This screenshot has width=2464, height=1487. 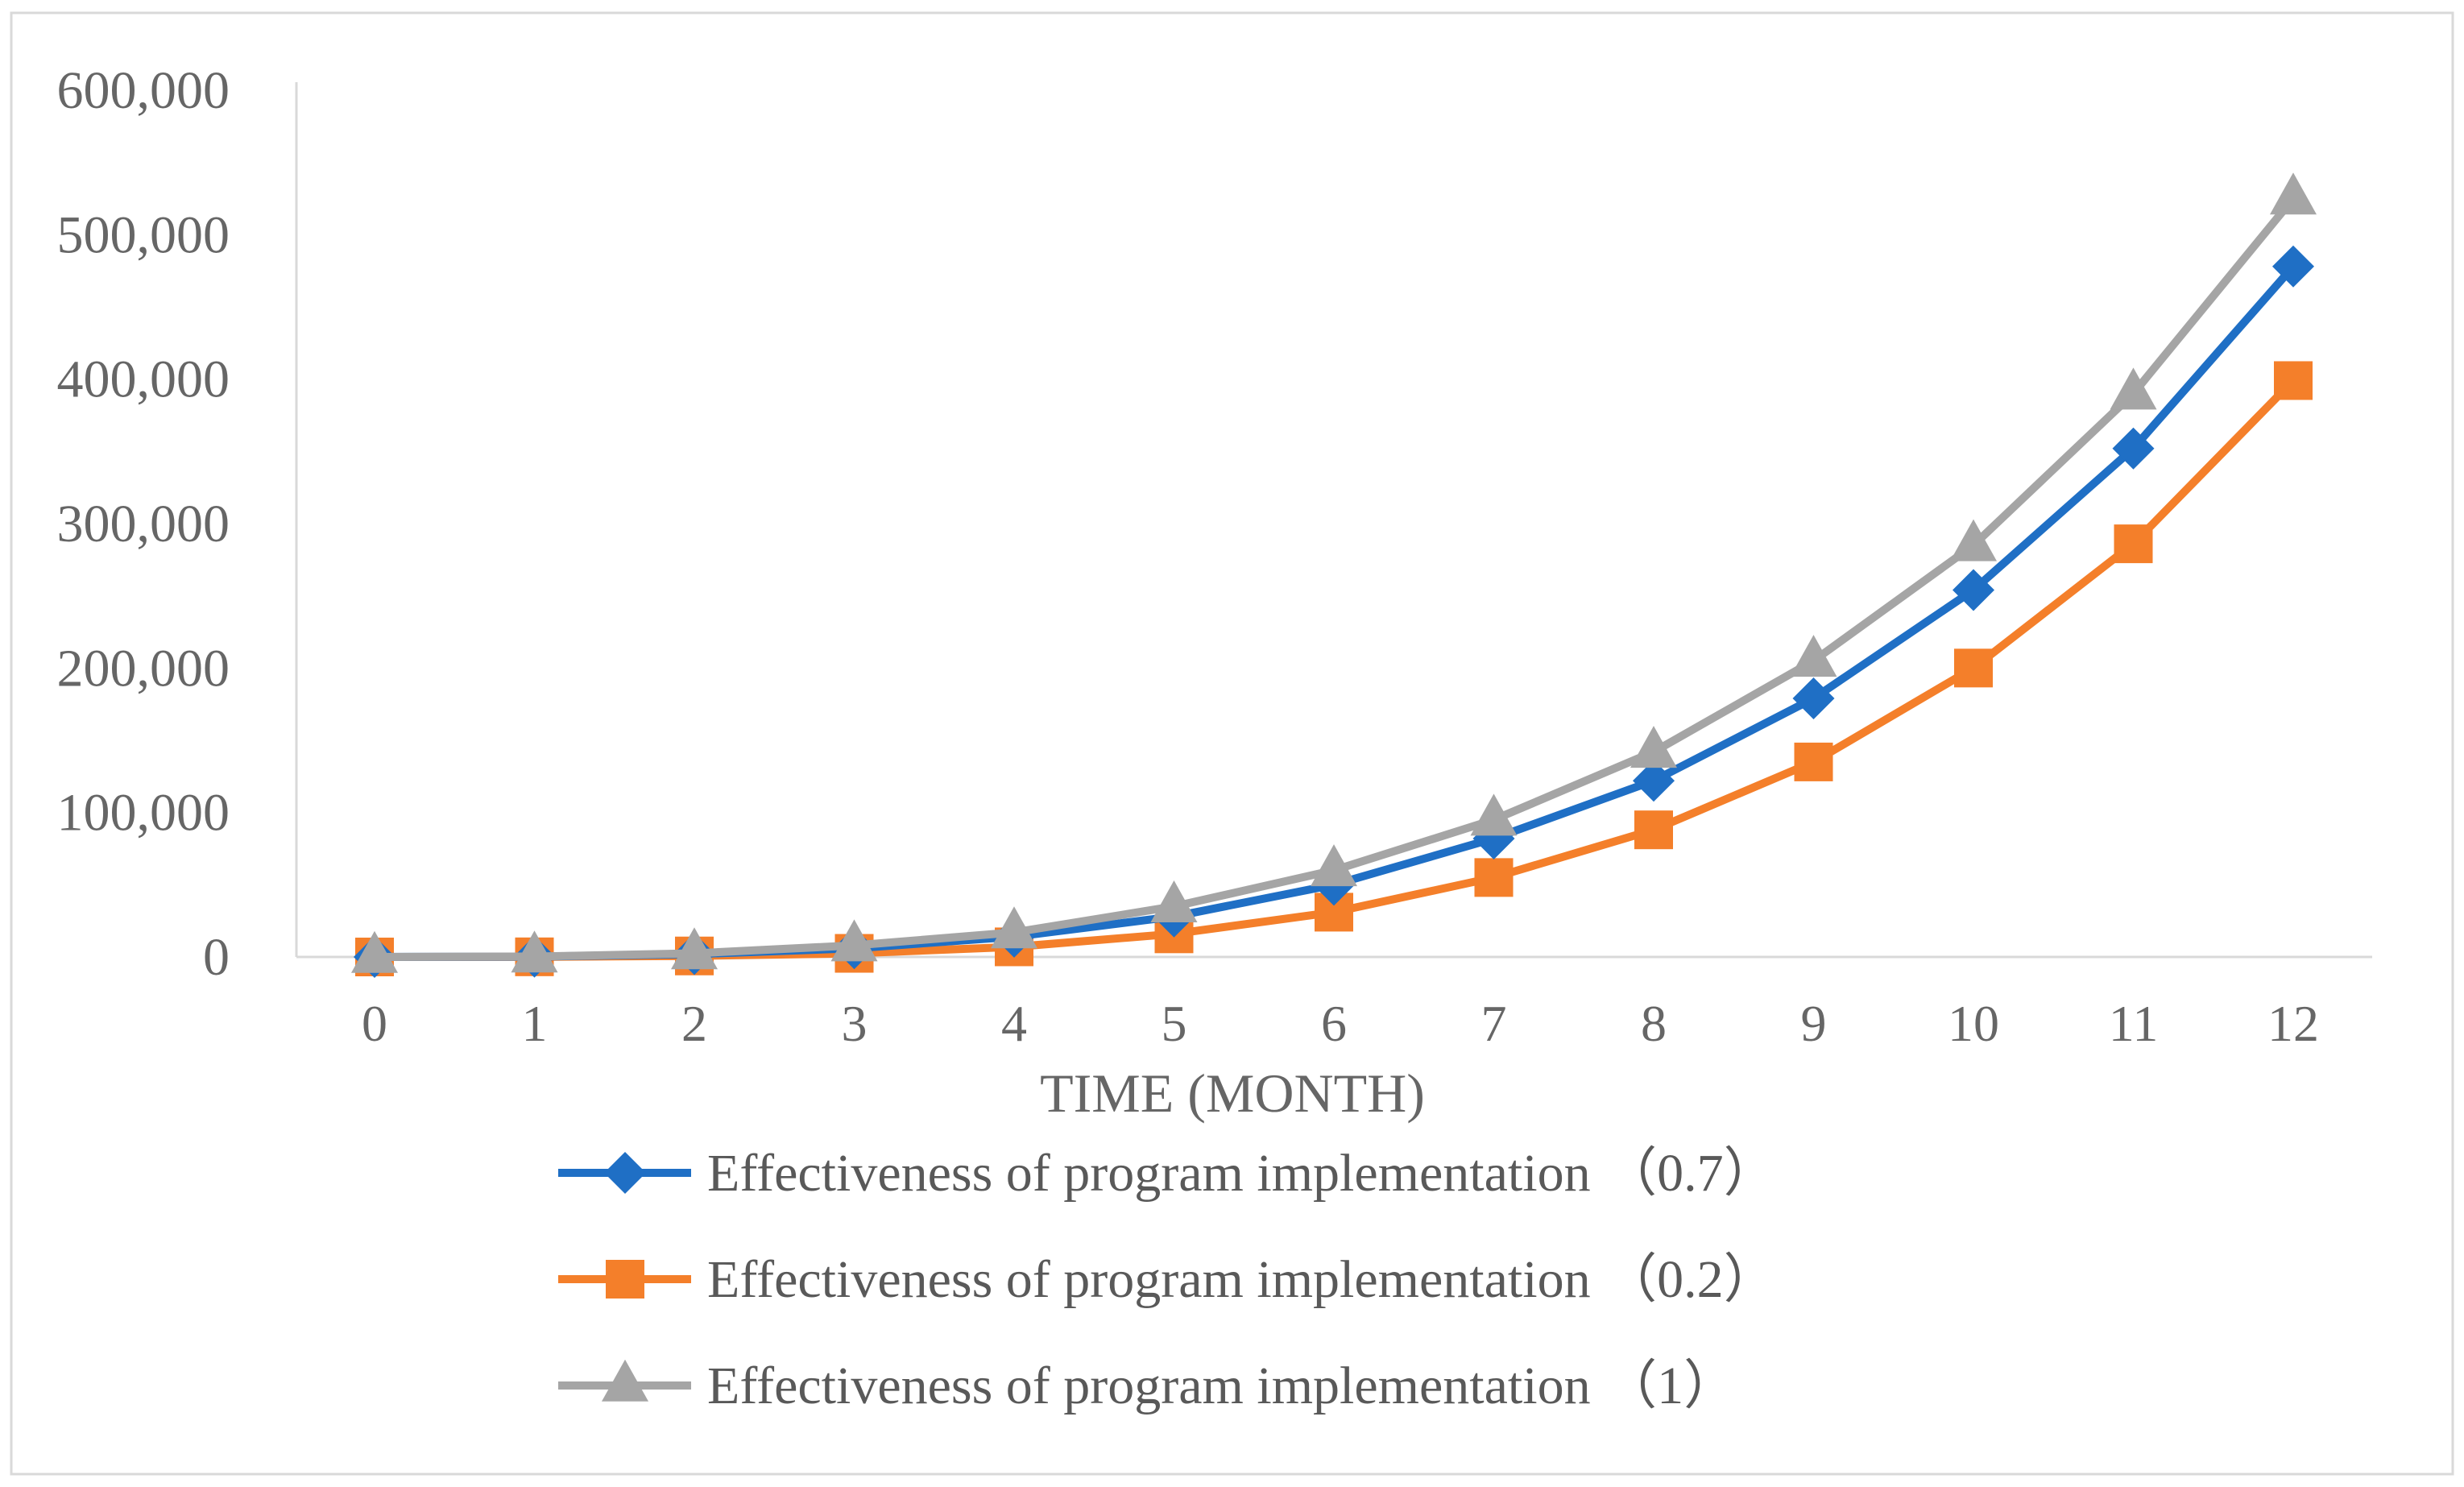 I want to click on x-axis-title: TIME (MONTH), so click(x=1232, y=1093).